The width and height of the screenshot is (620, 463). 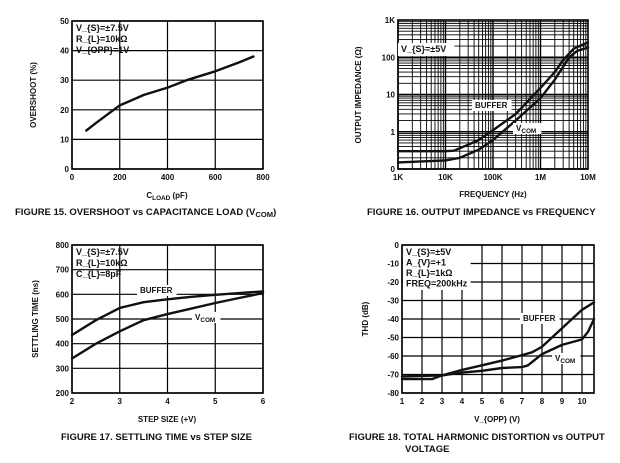 I want to click on y-tick-label: 1, so click(x=393, y=132).